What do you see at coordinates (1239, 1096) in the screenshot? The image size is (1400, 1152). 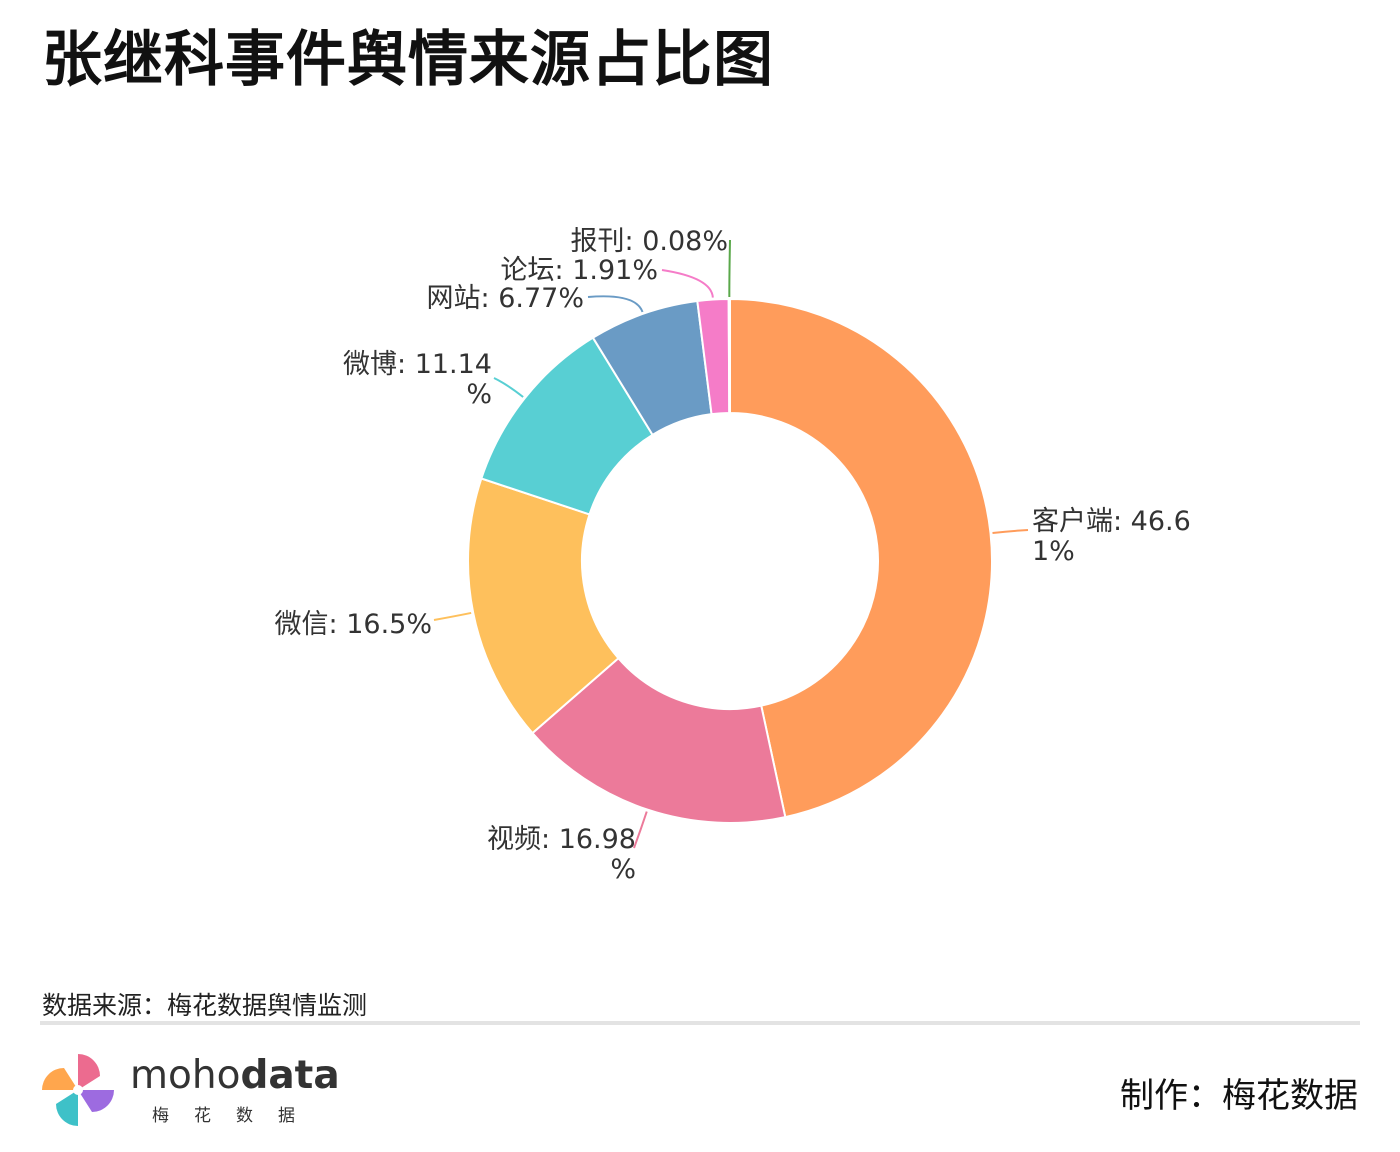 I see `credit: 制作：梅花数据` at bounding box center [1239, 1096].